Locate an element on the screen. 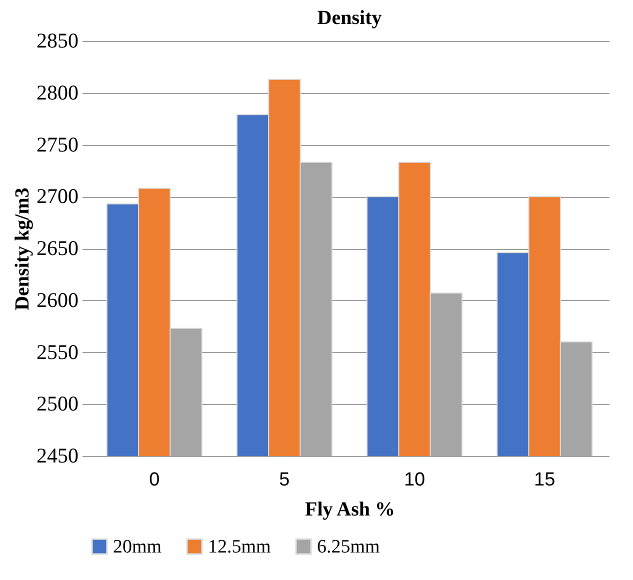  y-tick-label: 2800 is located at coordinates (57, 92).